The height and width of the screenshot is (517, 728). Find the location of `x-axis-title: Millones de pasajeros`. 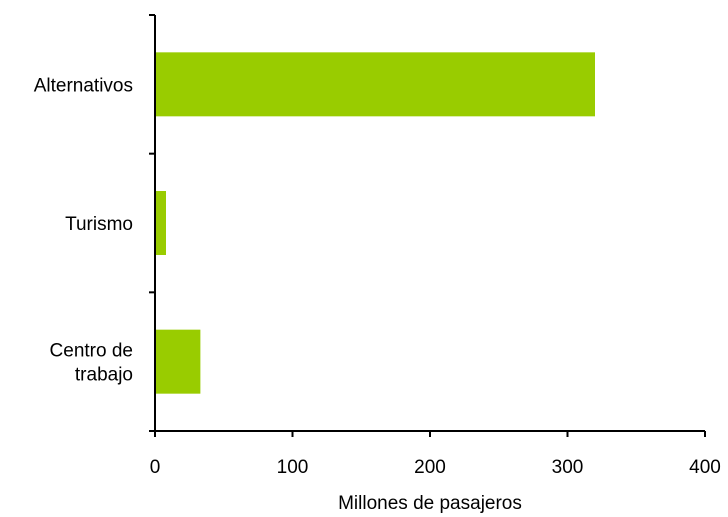

x-axis-title: Millones de pasajeros is located at coordinates (430, 503).